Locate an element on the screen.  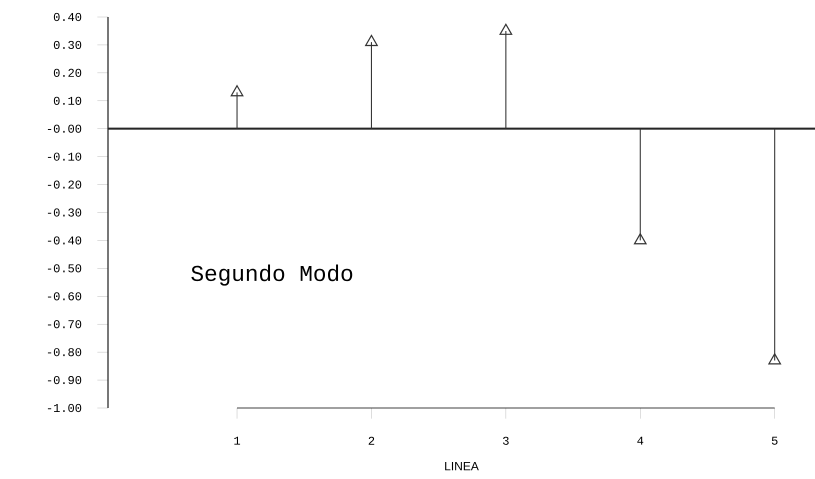
y-tick-label: -0.10 is located at coordinates (65, 156).